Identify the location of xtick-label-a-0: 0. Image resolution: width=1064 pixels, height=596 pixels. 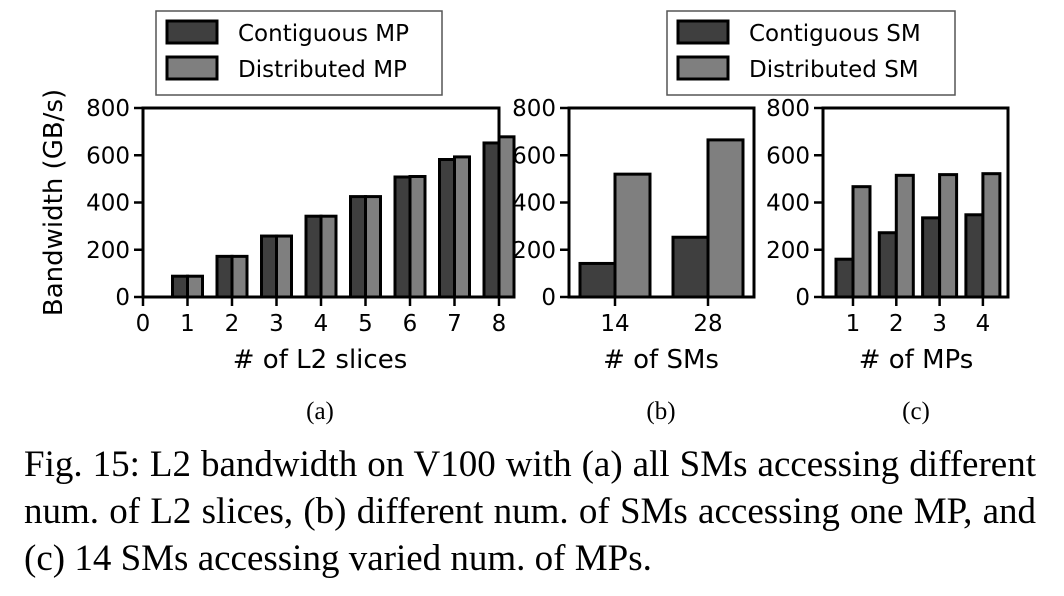
(143, 324).